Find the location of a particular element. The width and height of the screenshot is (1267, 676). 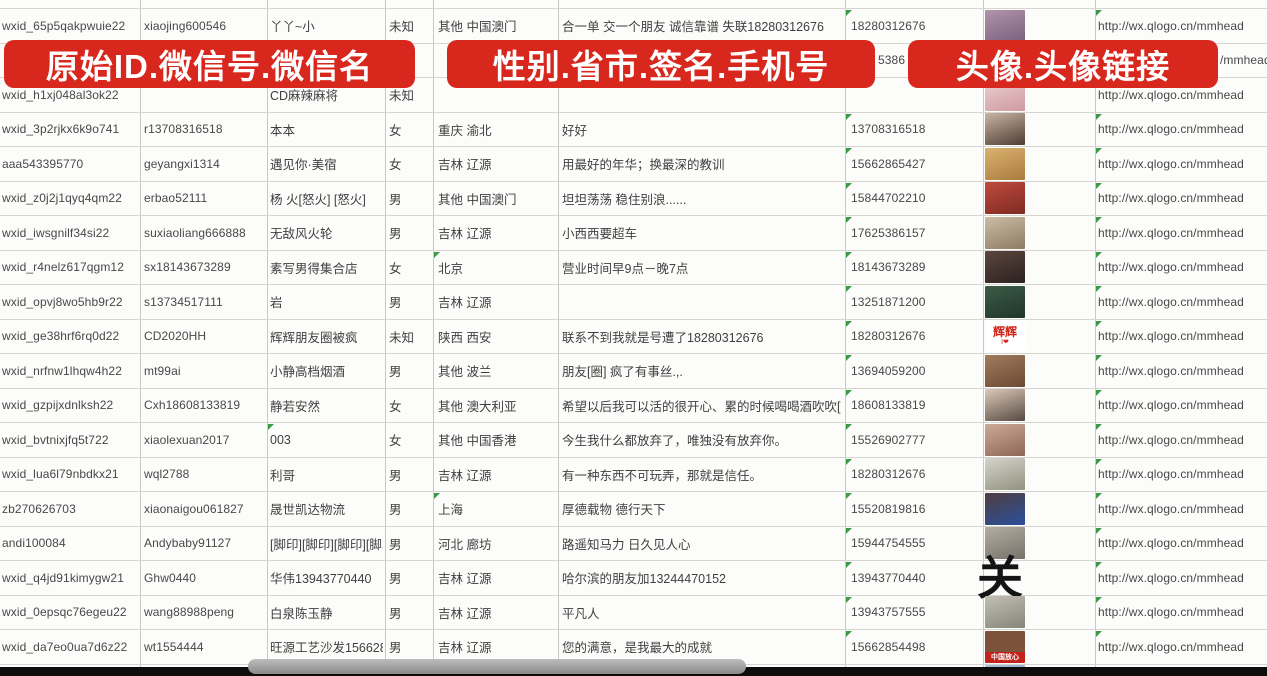

cell-nickname: 辉辉朋友圈被疯 is located at coordinates (314, 337).